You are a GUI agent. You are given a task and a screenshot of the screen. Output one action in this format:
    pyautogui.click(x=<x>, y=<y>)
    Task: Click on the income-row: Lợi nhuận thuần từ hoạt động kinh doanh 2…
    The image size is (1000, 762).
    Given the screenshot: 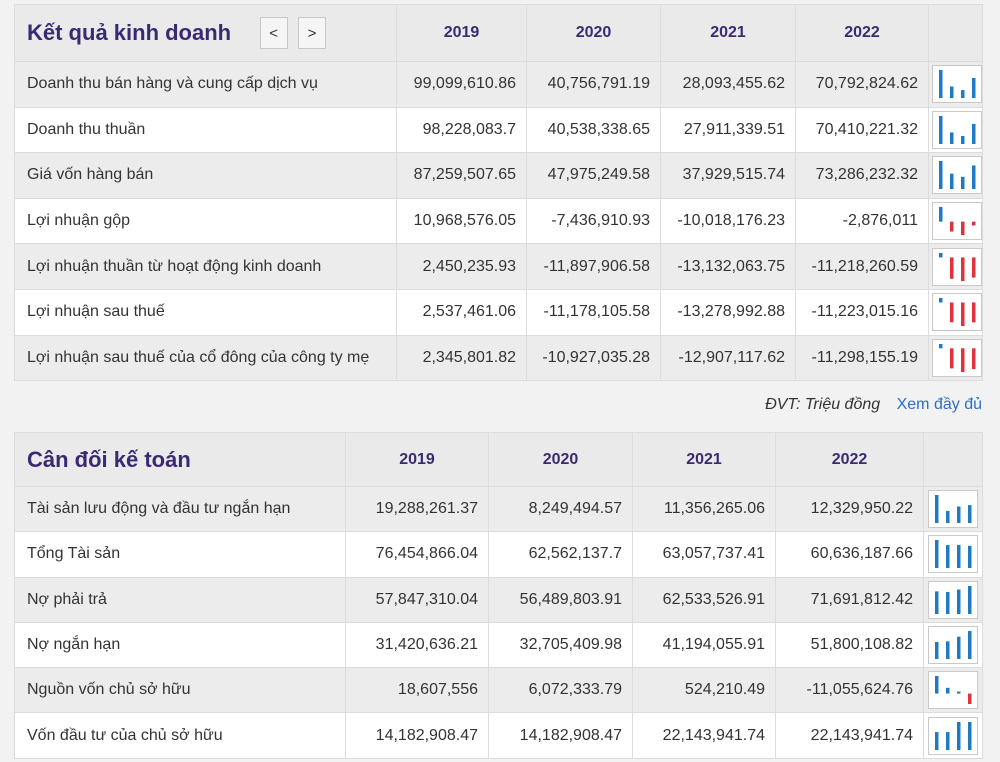 What is the action you would take?
    pyautogui.click(x=498, y=266)
    